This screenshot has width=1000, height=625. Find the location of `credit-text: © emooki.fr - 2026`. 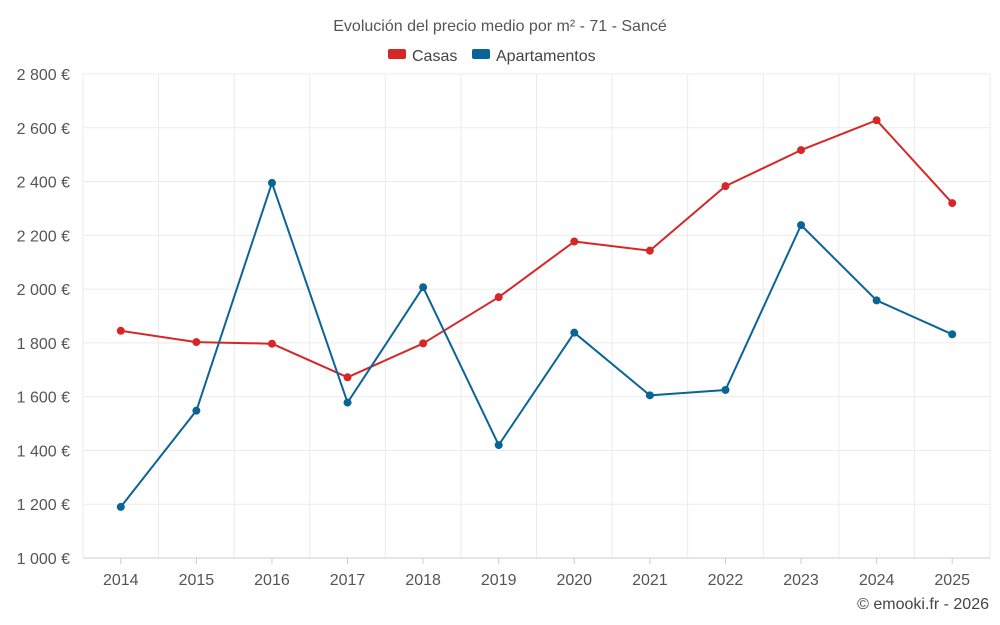

credit-text: © emooki.fr - 2026 is located at coordinates (923, 604).